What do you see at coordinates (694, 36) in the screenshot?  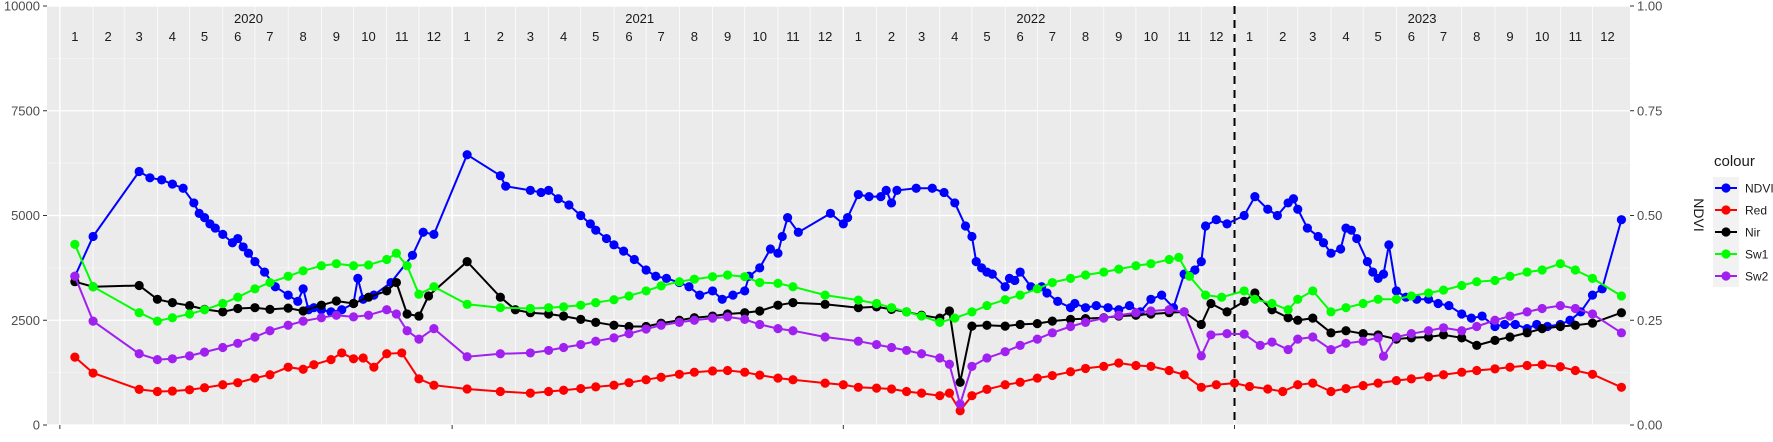 I see `month-label: 8` at bounding box center [694, 36].